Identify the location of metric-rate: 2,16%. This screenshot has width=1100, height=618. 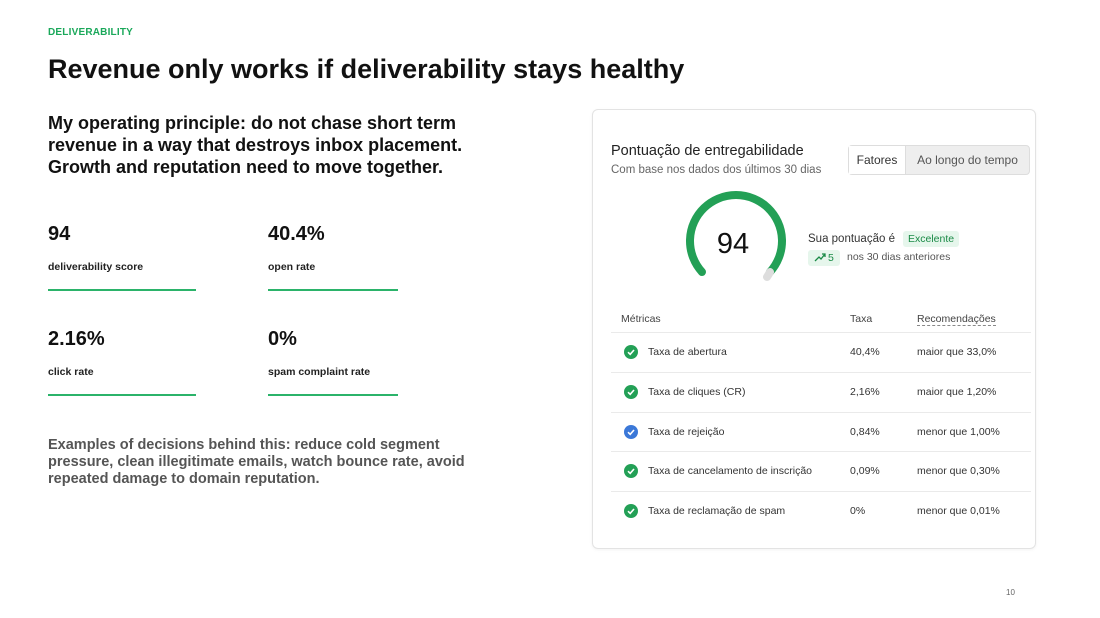
(865, 391).